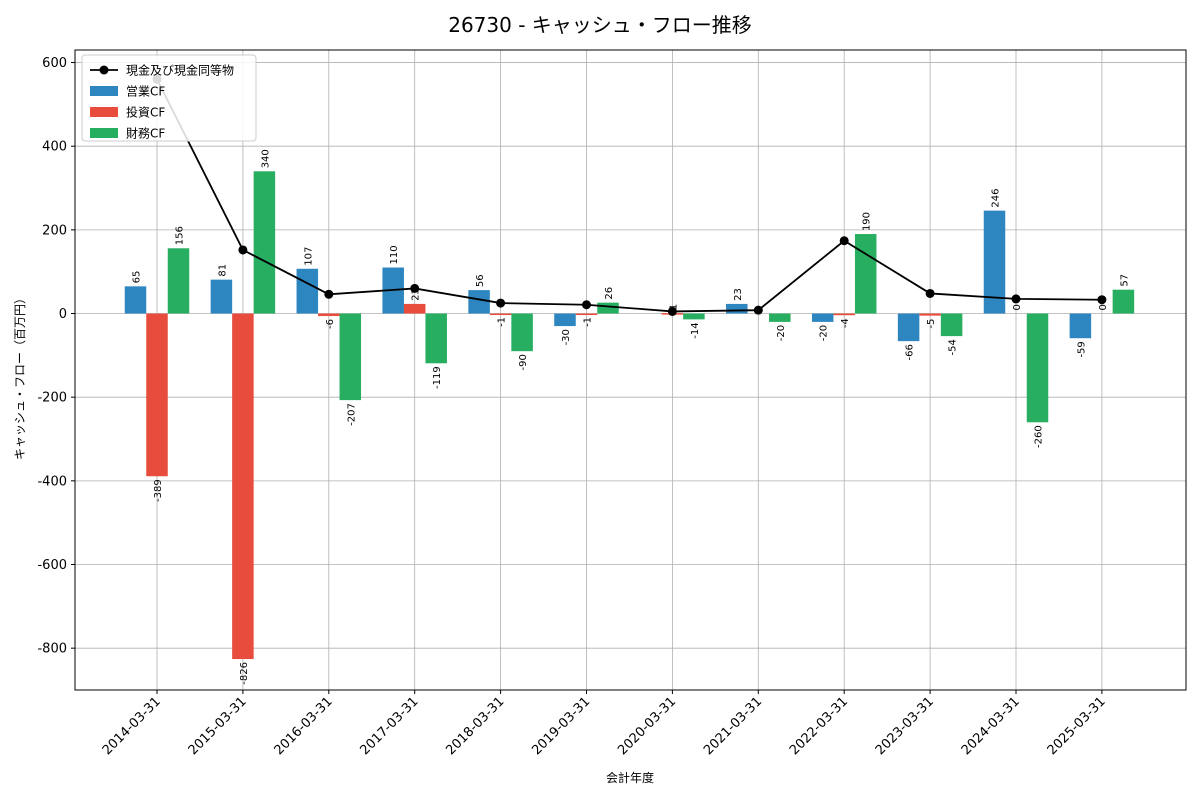 The image size is (1200, 800). I want to click on bar-value-label: 81, so click(222, 270).